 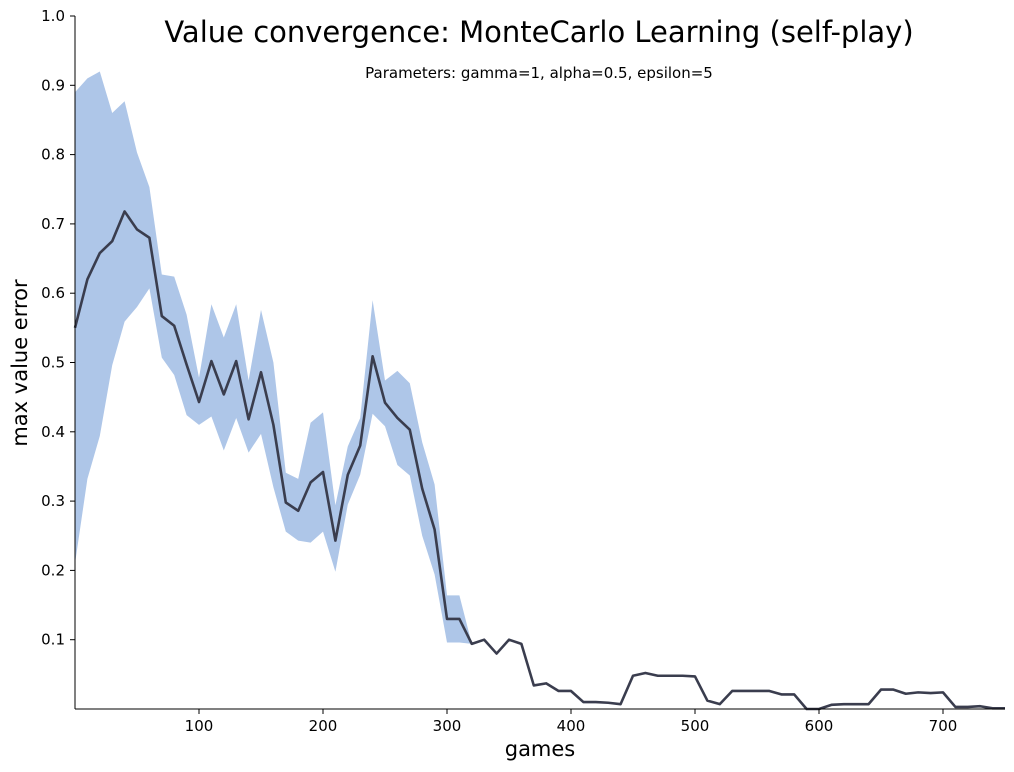 What do you see at coordinates (53, 640) in the screenshot?
I see `y-tick-label: 0.1` at bounding box center [53, 640].